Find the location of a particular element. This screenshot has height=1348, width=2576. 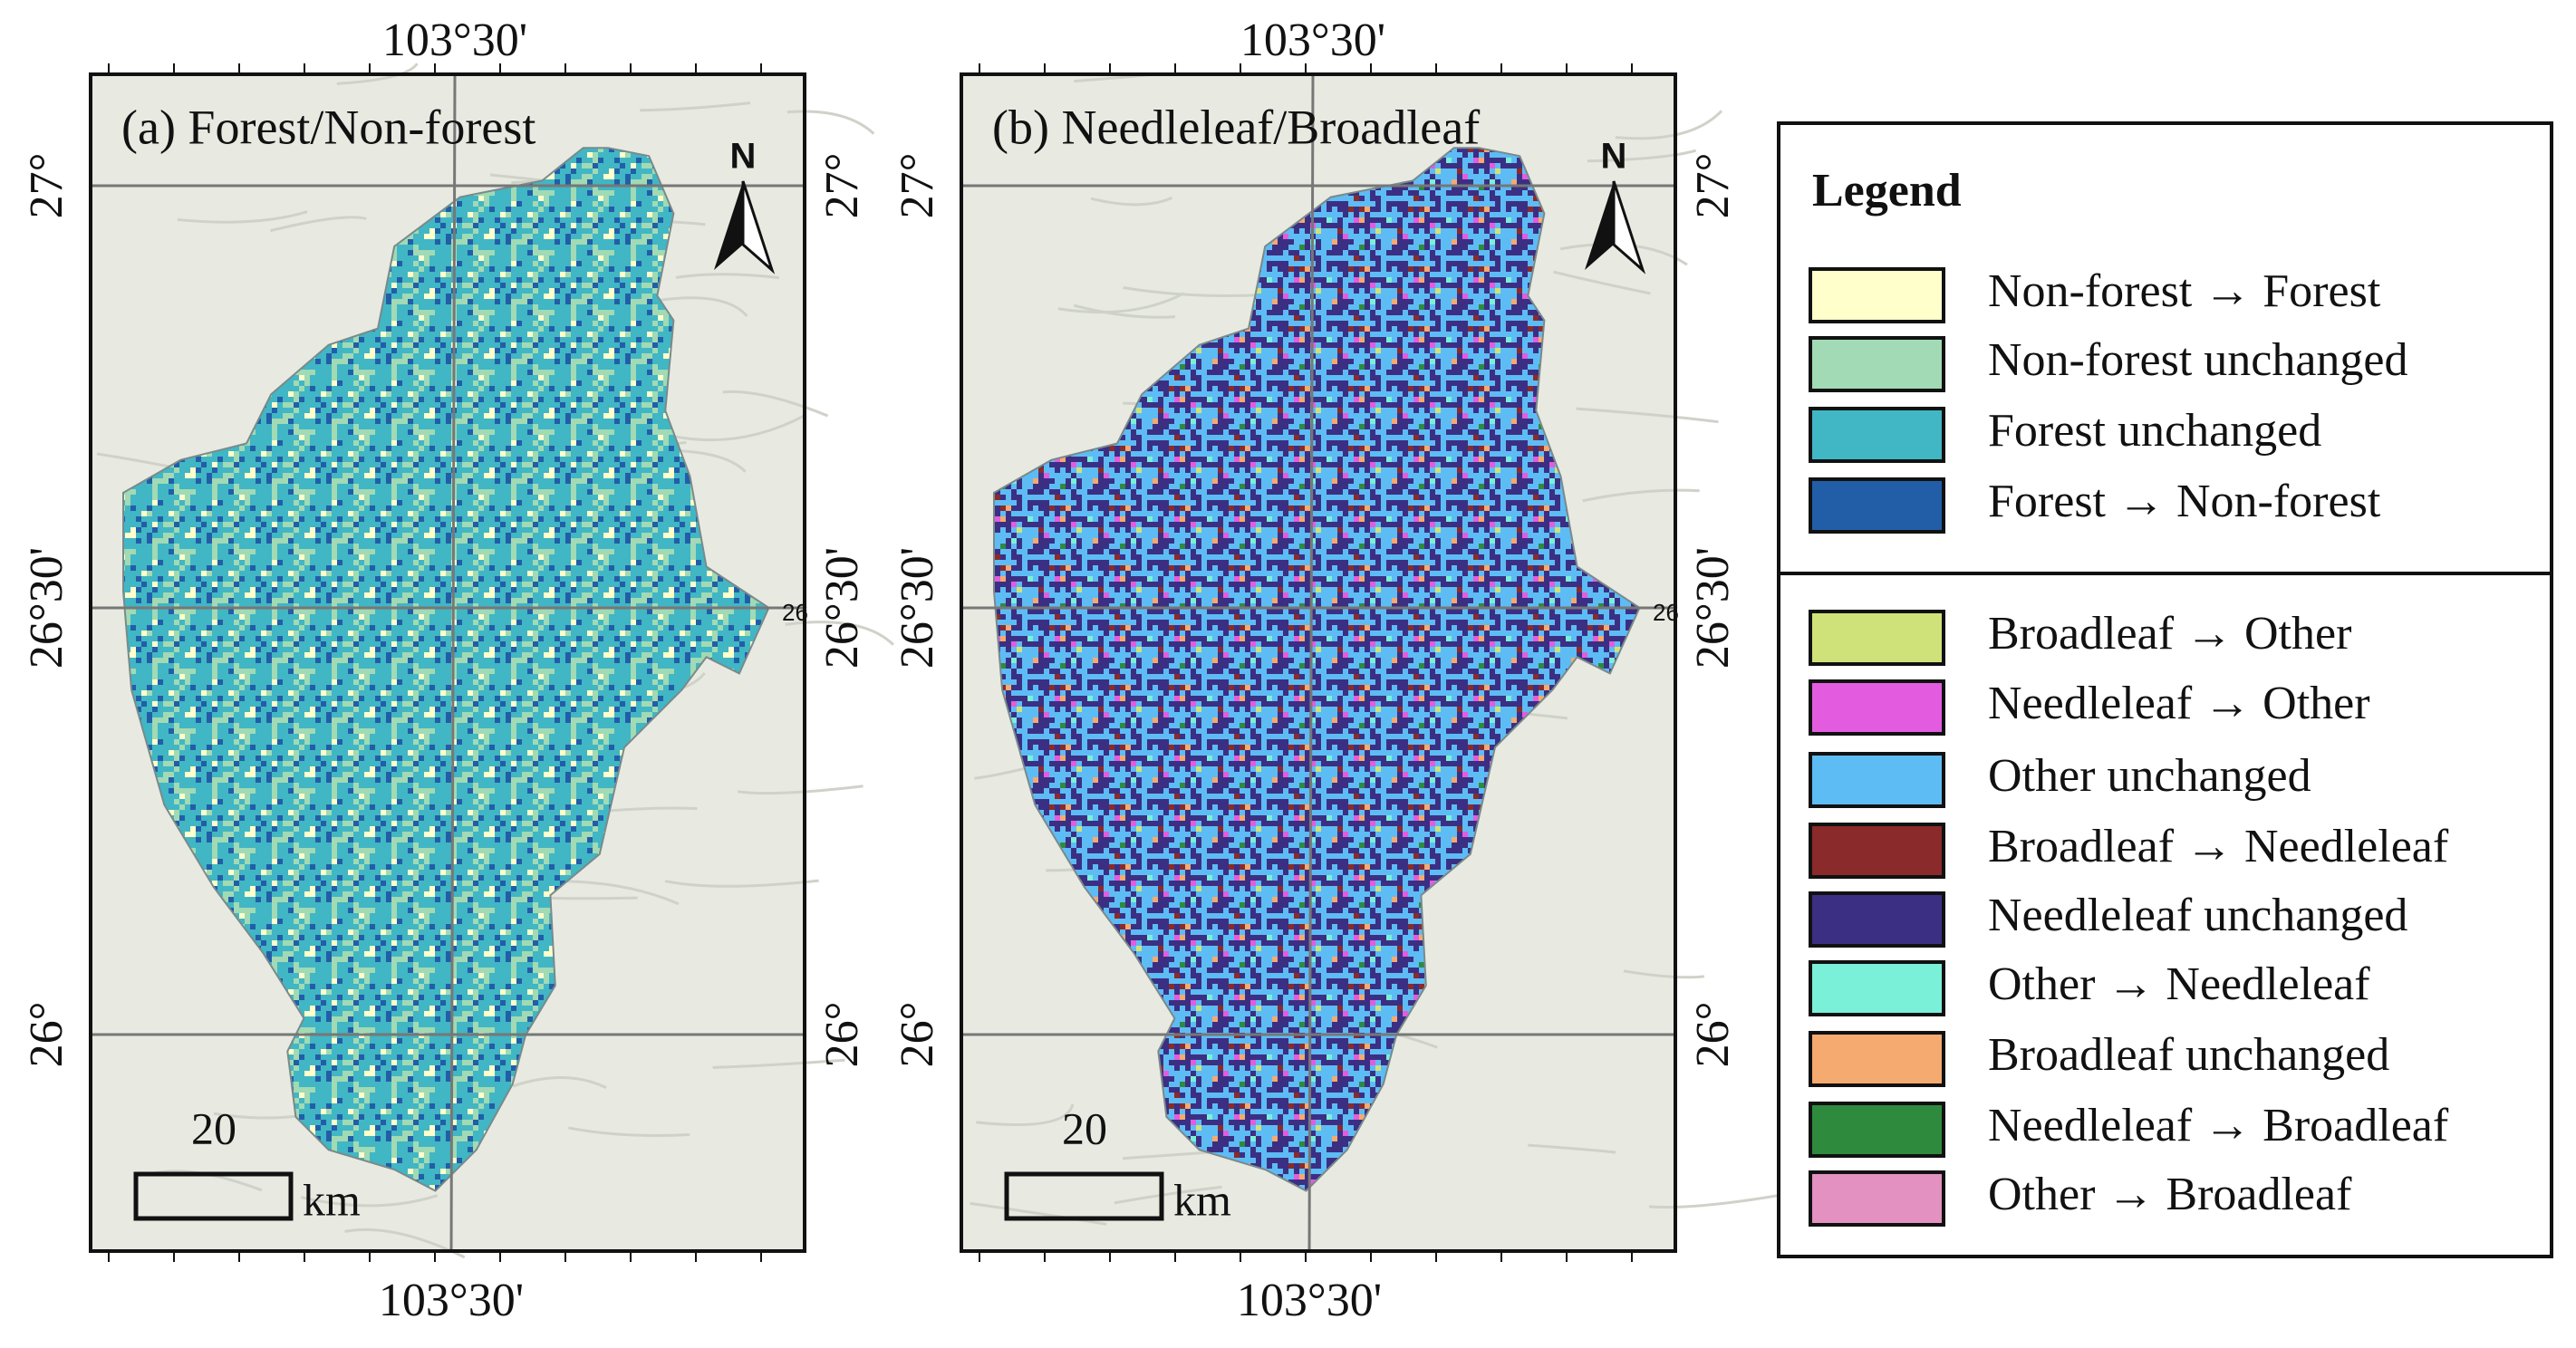

legend-label: Forest unchanged is located at coordinates (2154, 431).